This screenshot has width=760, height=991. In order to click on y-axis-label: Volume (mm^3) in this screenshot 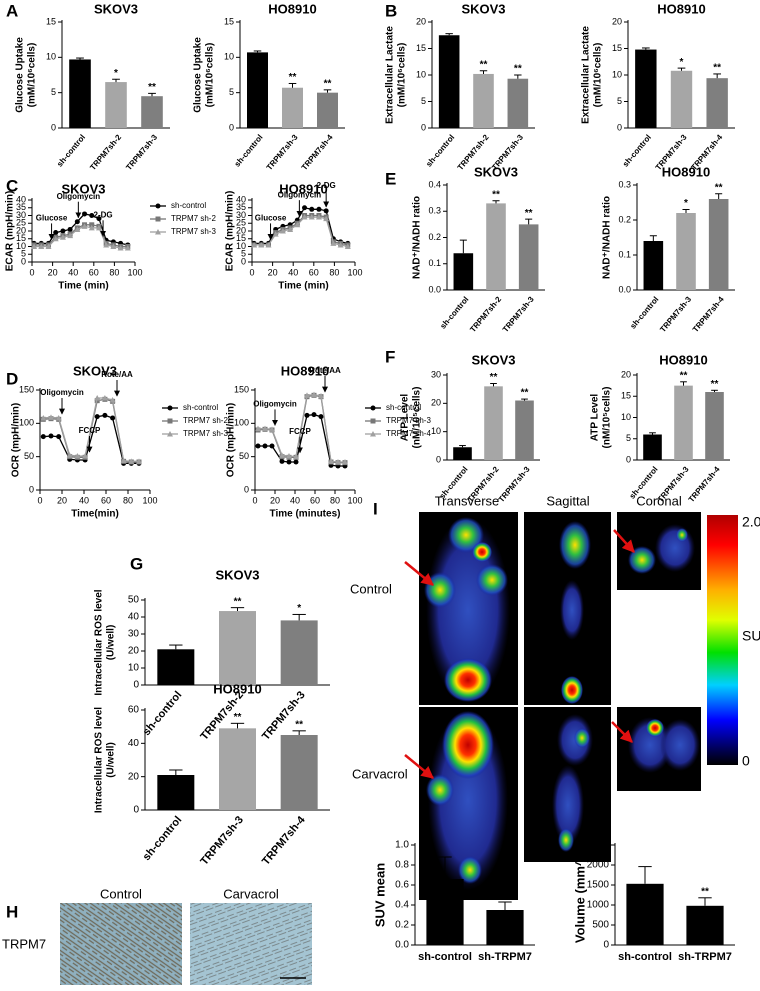, I will do `click(579, 895)`.